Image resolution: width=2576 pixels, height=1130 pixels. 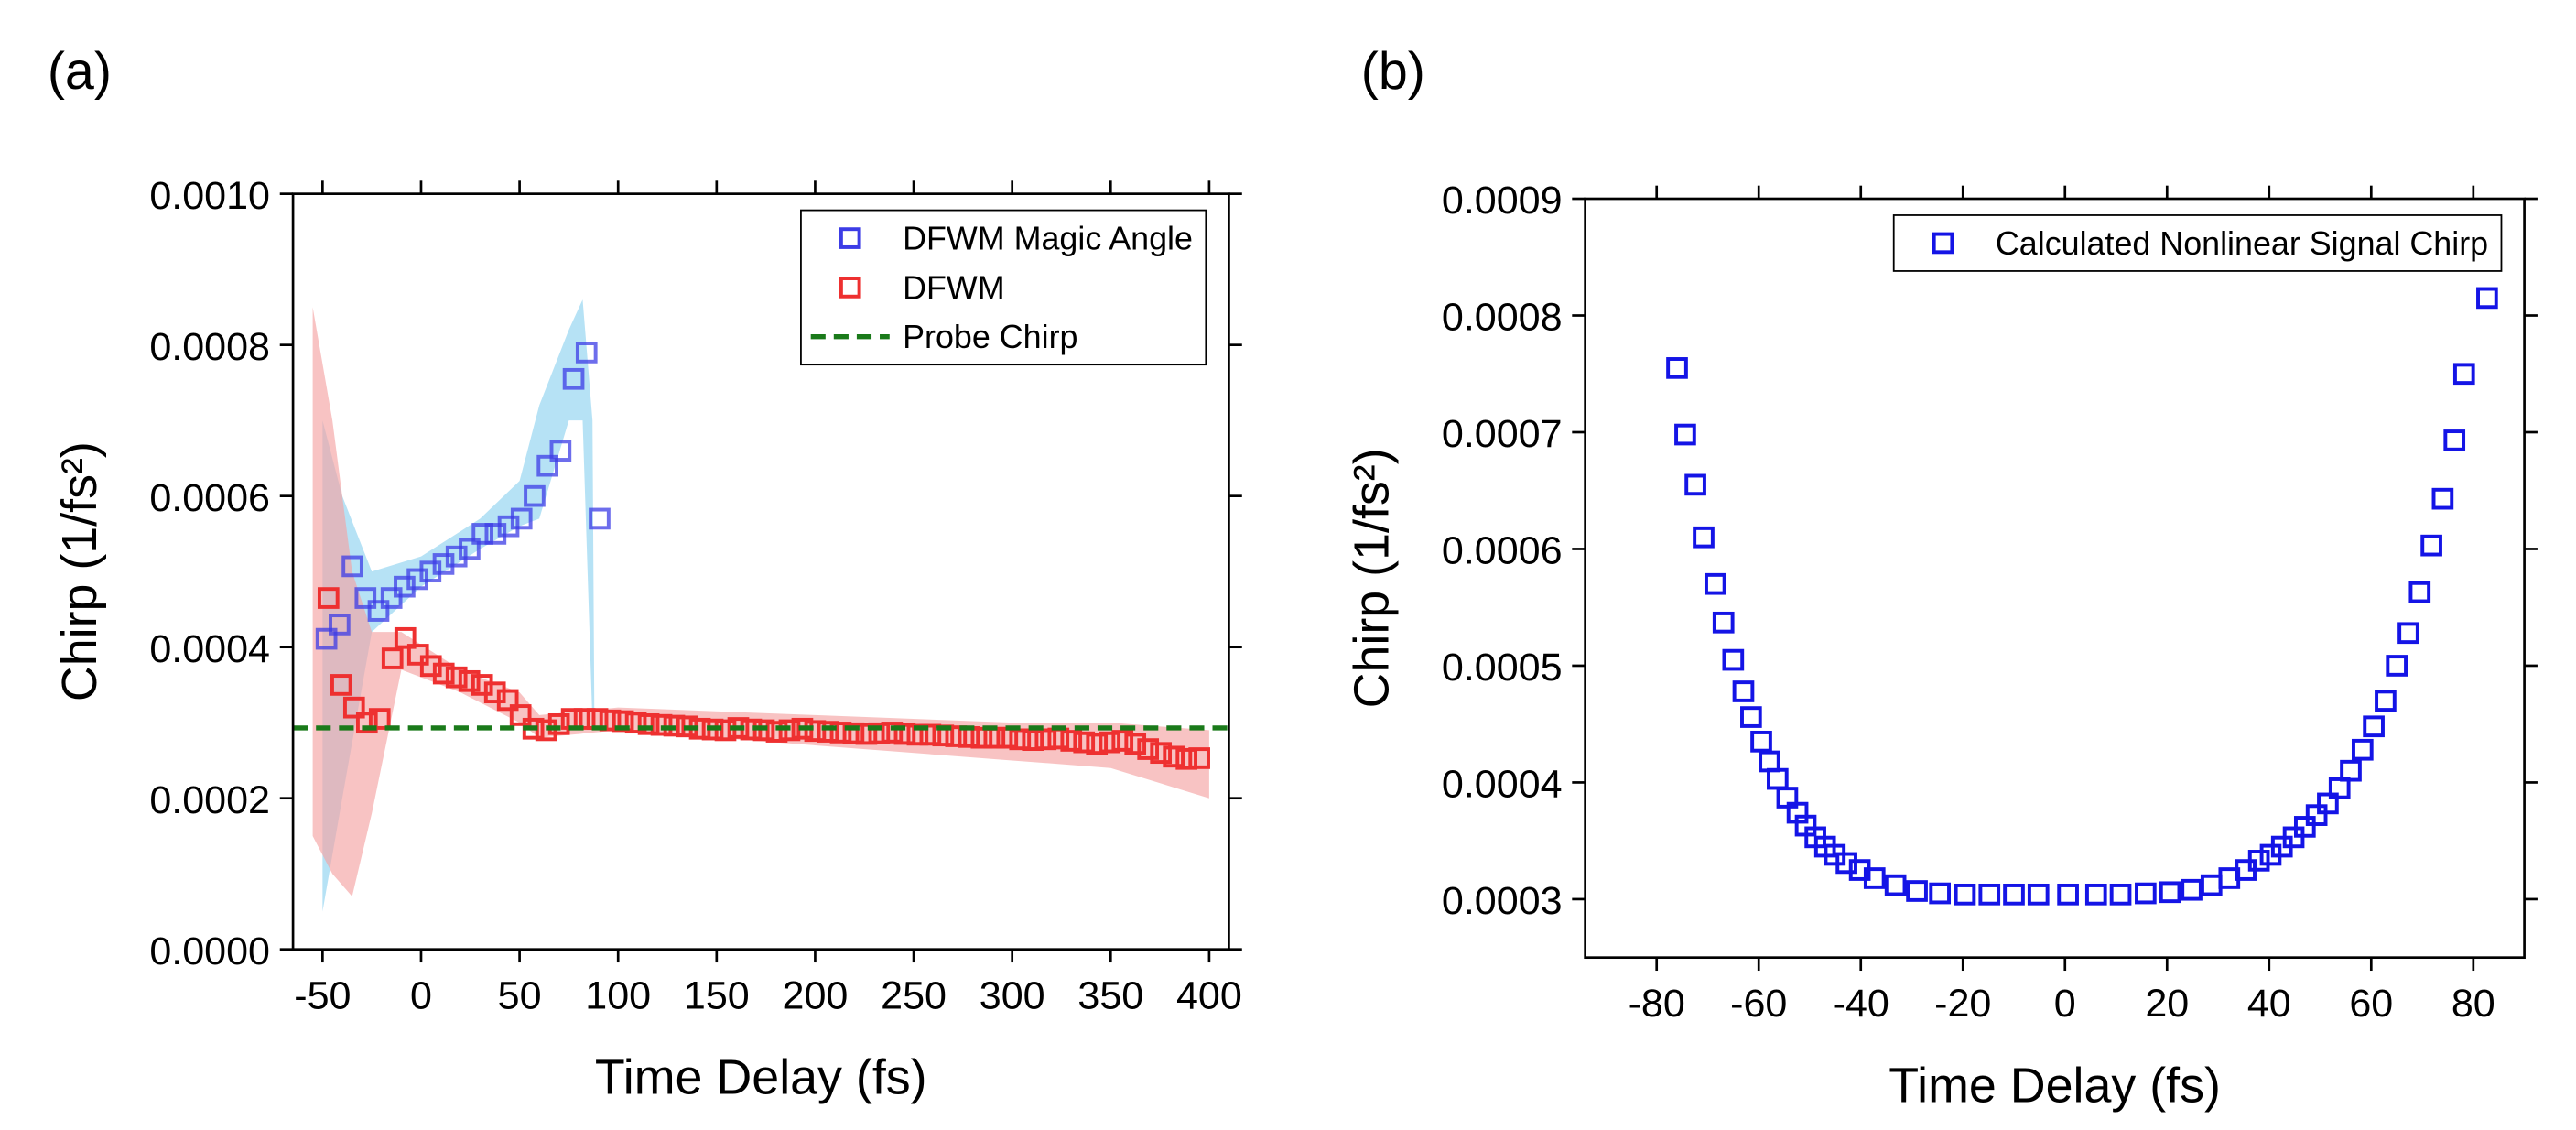 I want to click on legend-swatch, so click(x=850, y=238).